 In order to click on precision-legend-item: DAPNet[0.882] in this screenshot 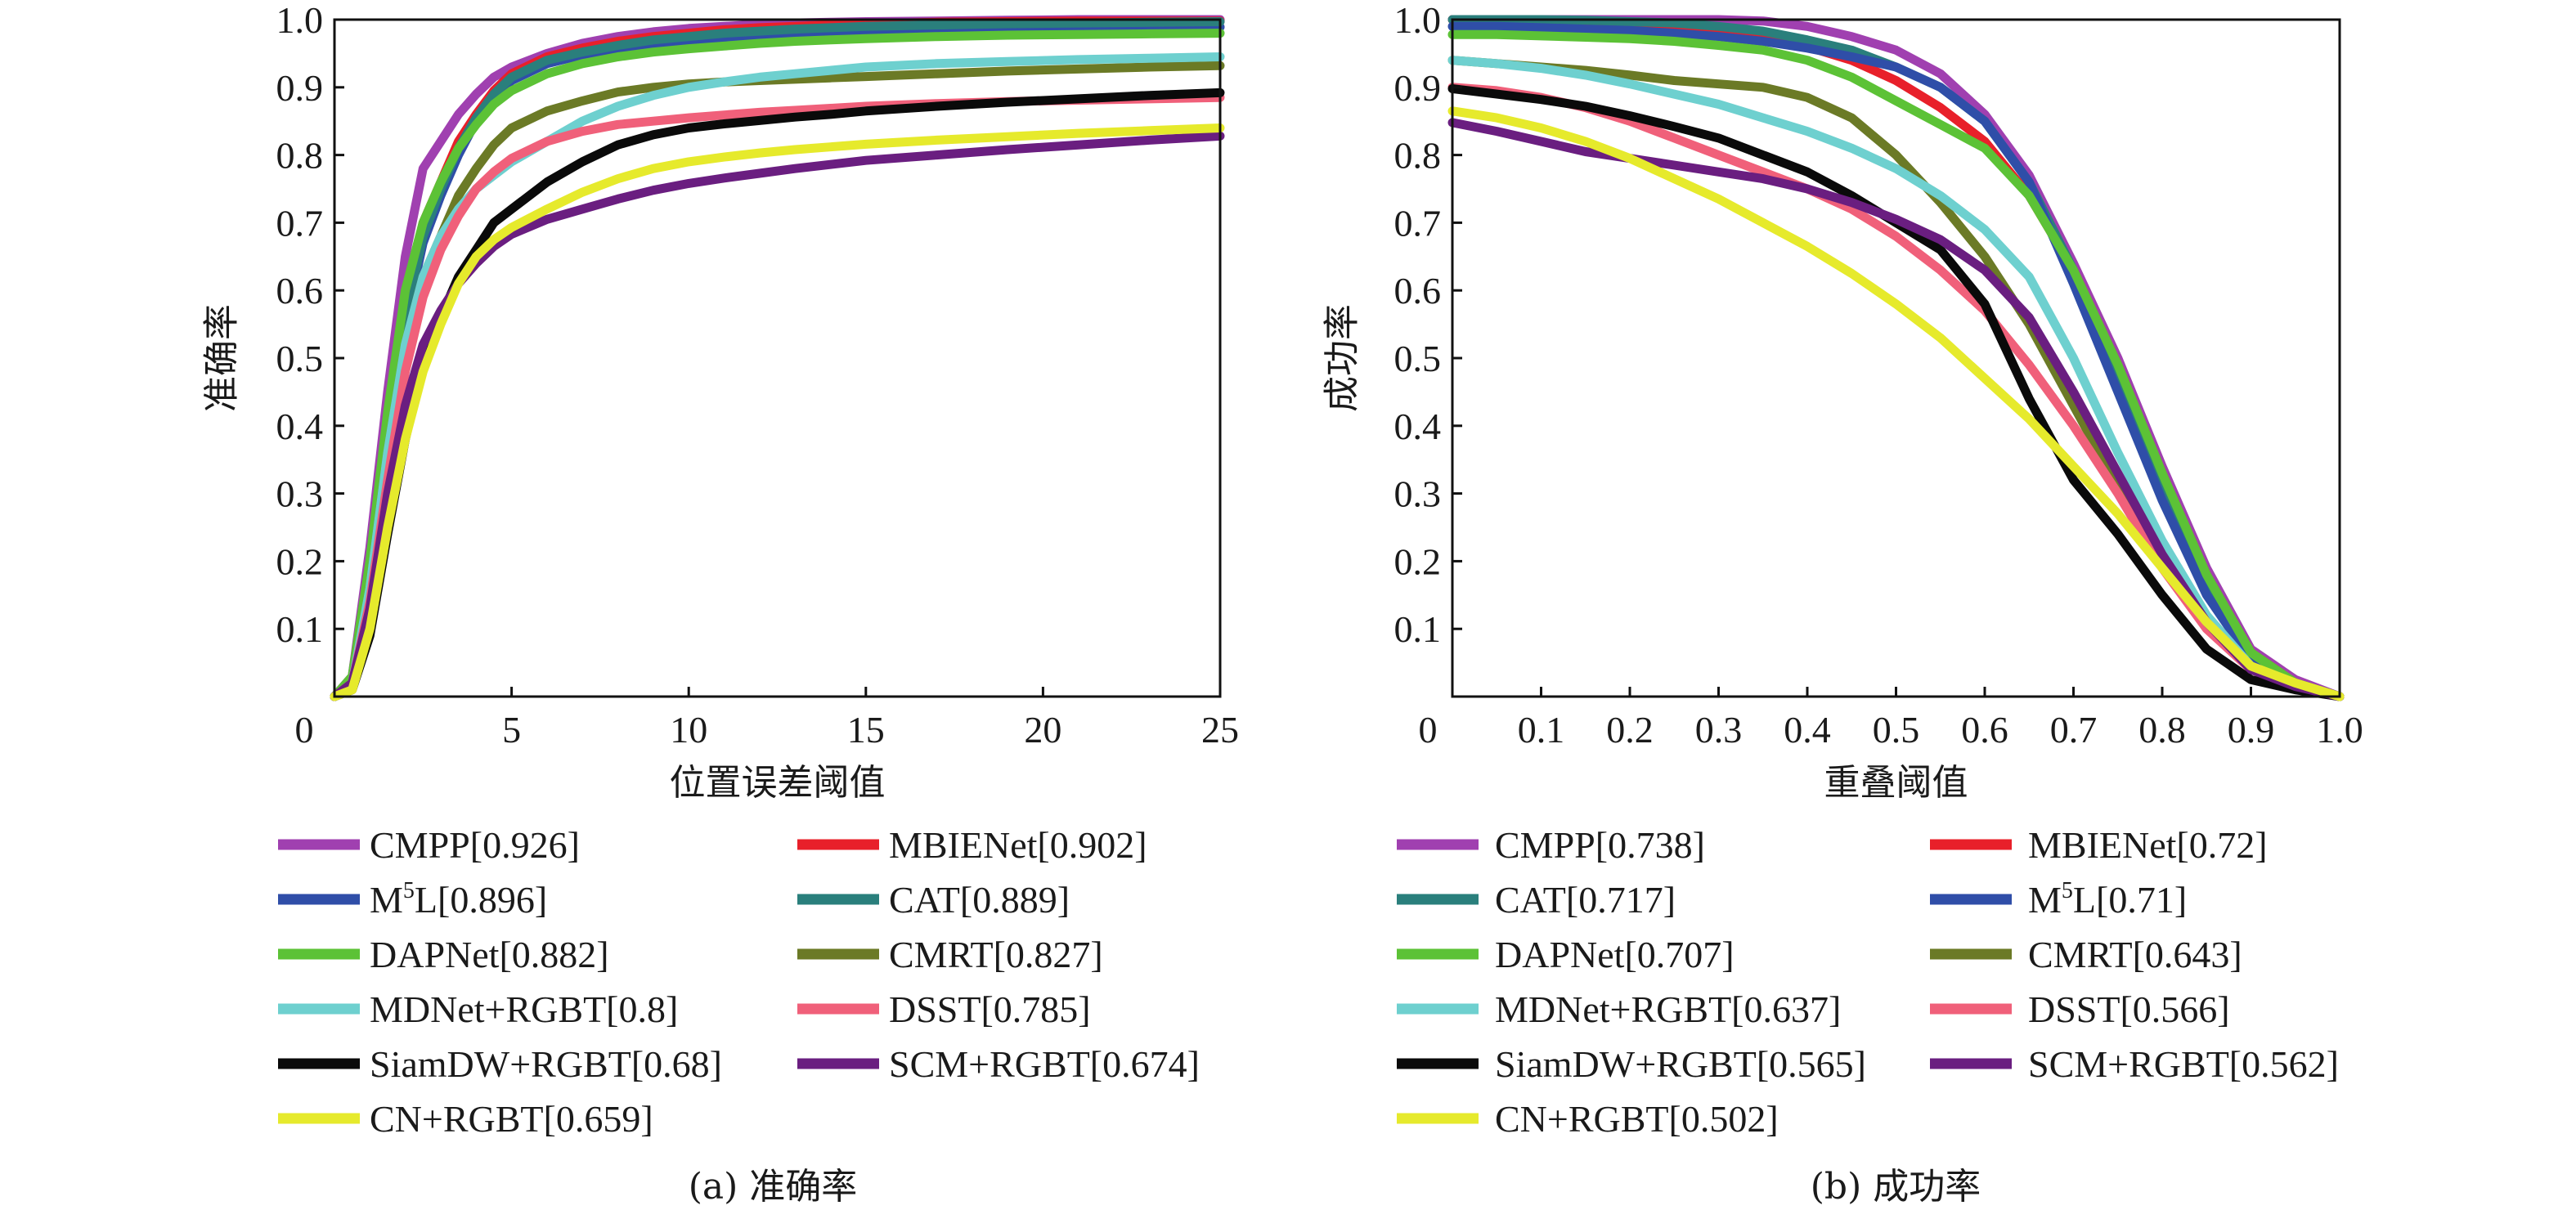, I will do `click(443, 954)`.